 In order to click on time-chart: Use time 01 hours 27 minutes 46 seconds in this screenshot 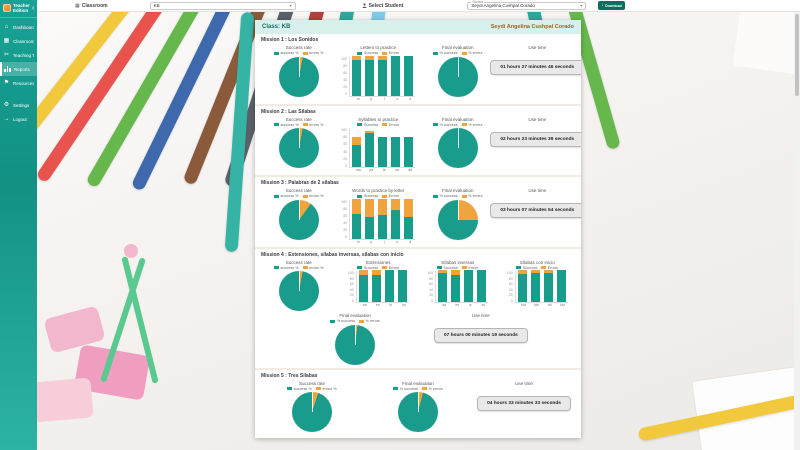, I will do `click(535, 60)`.